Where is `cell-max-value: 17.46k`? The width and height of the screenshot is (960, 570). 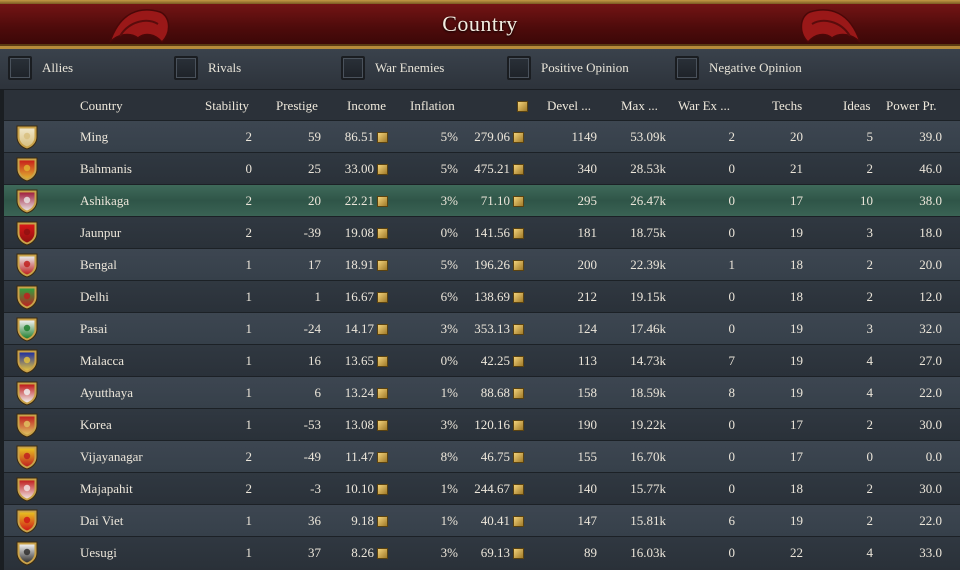 cell-max-value: 17.46k is located at coordinates (648, 328).